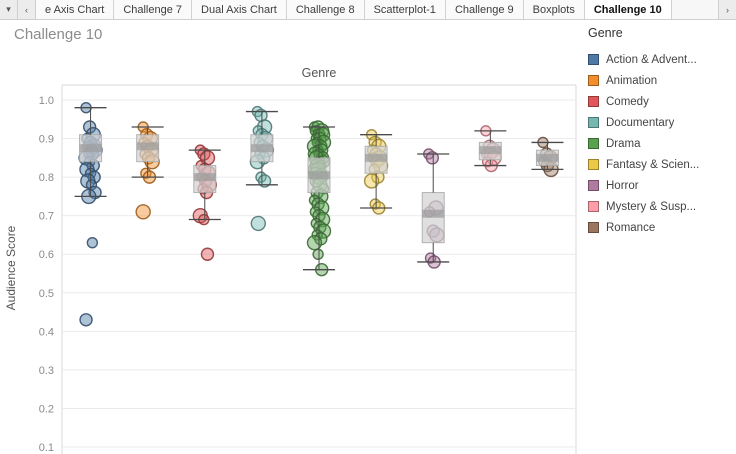 This screenshot has height=454, width=736. What do you see at coordinates (632, 80) in the screenshot?
I see `legend-label: Animation` at bounding box center [632, 80].